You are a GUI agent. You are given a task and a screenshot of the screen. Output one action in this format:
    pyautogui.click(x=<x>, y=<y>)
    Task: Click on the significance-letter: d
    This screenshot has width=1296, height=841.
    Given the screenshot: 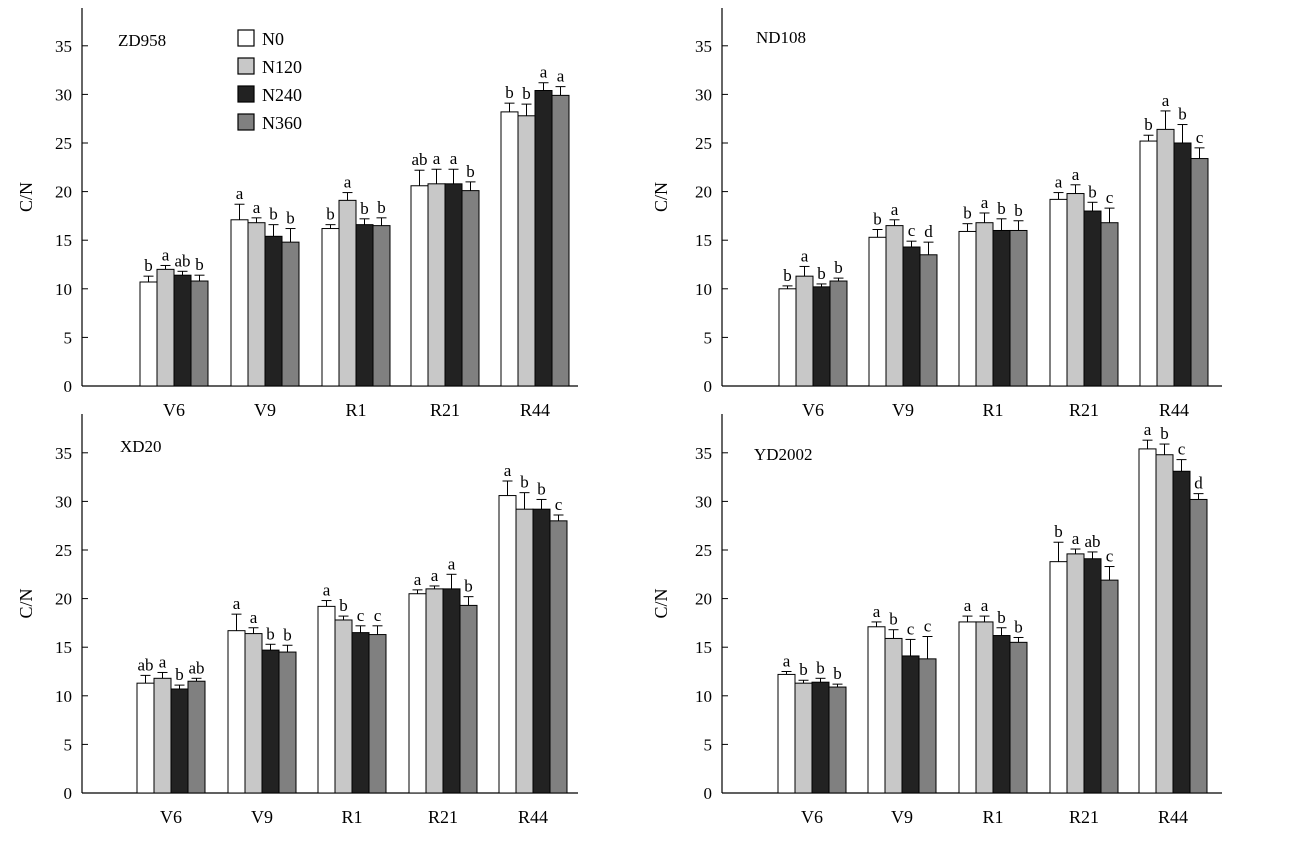 What is the action you would take?
    pyautogui.click(x=1198, y=483)
    